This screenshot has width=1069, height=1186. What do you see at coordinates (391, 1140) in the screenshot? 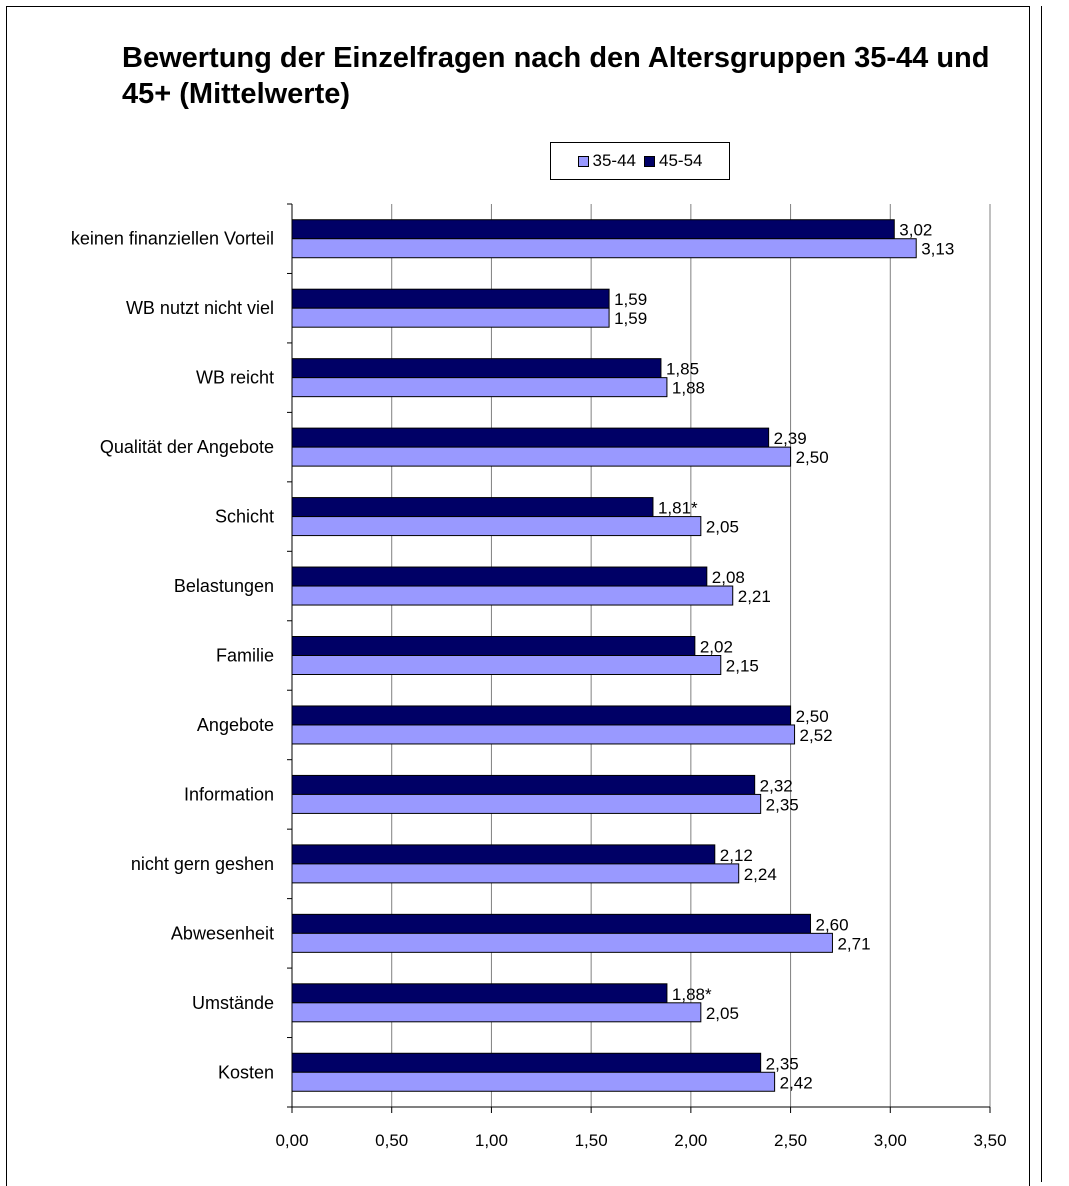
I see `x-tick-label-1: 0,50` at bounding box center [391, 1140].